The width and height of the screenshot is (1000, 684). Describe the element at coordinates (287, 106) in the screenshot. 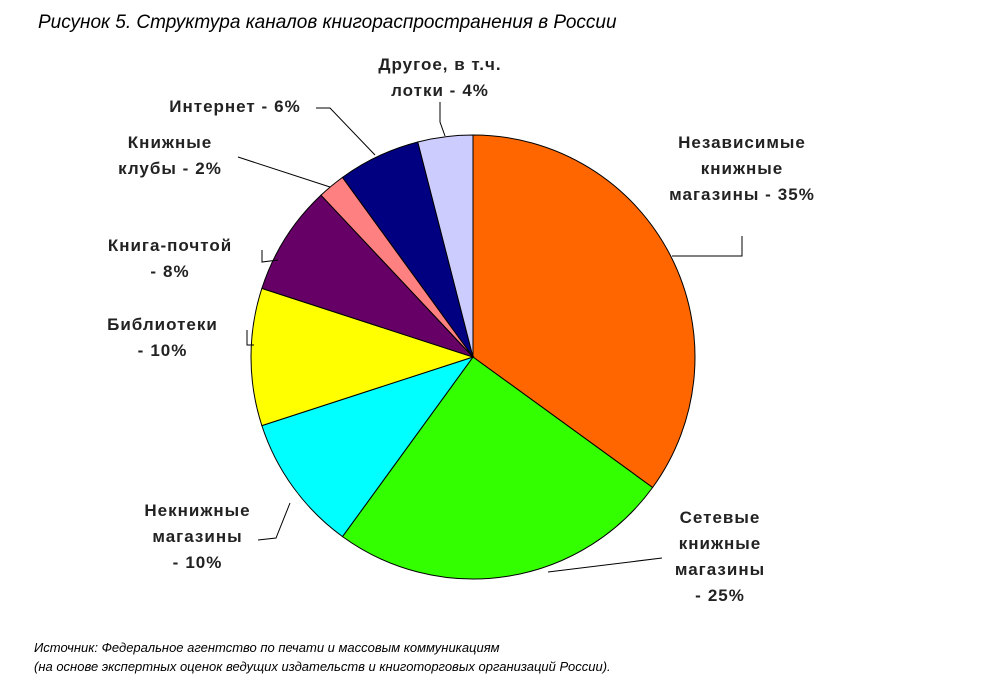

I see `value-label: 6%` at that location.